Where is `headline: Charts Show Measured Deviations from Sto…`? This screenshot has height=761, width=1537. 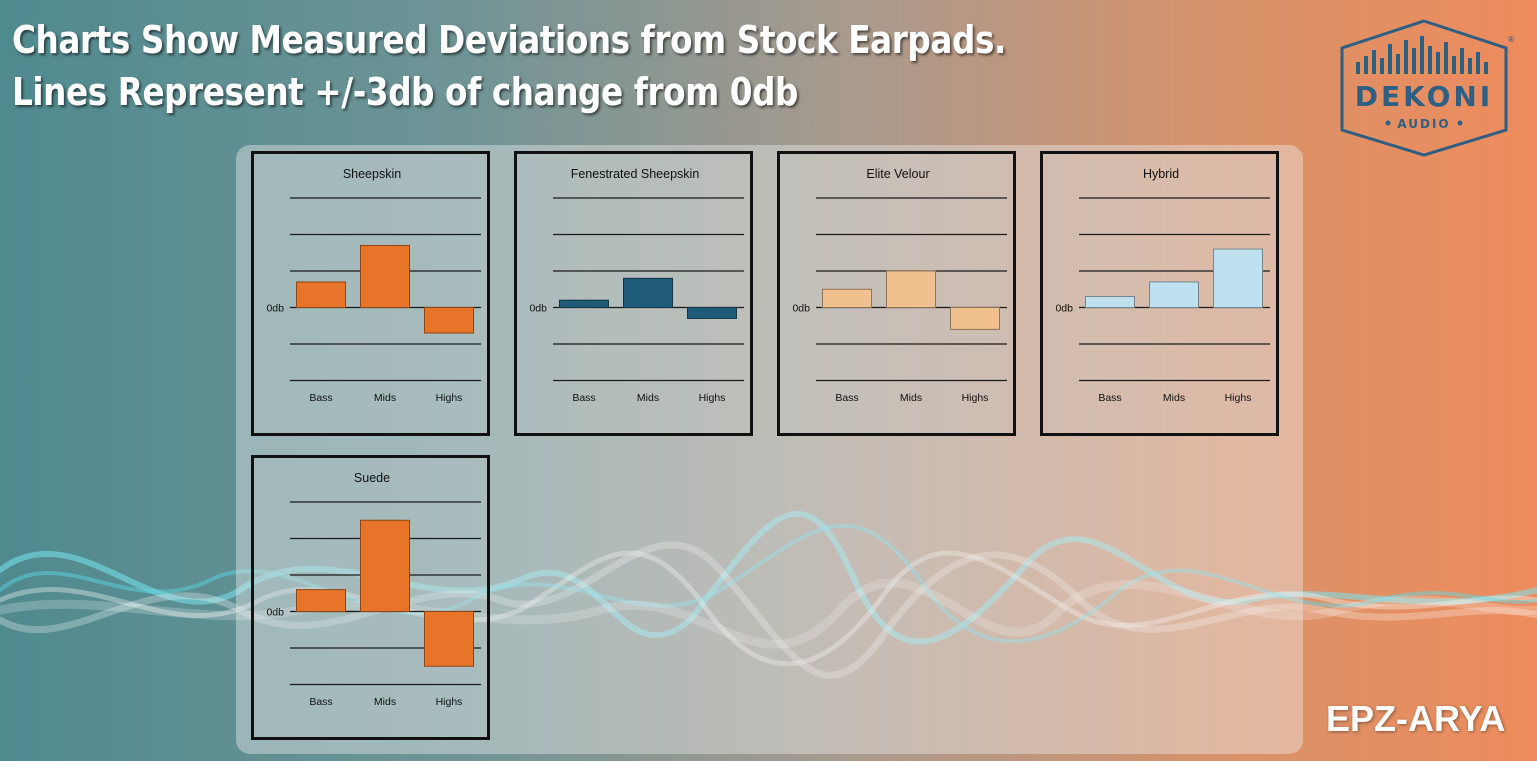
headline: Charts Show Measured Deviations from Sto… is located at coordinates (509, 66).